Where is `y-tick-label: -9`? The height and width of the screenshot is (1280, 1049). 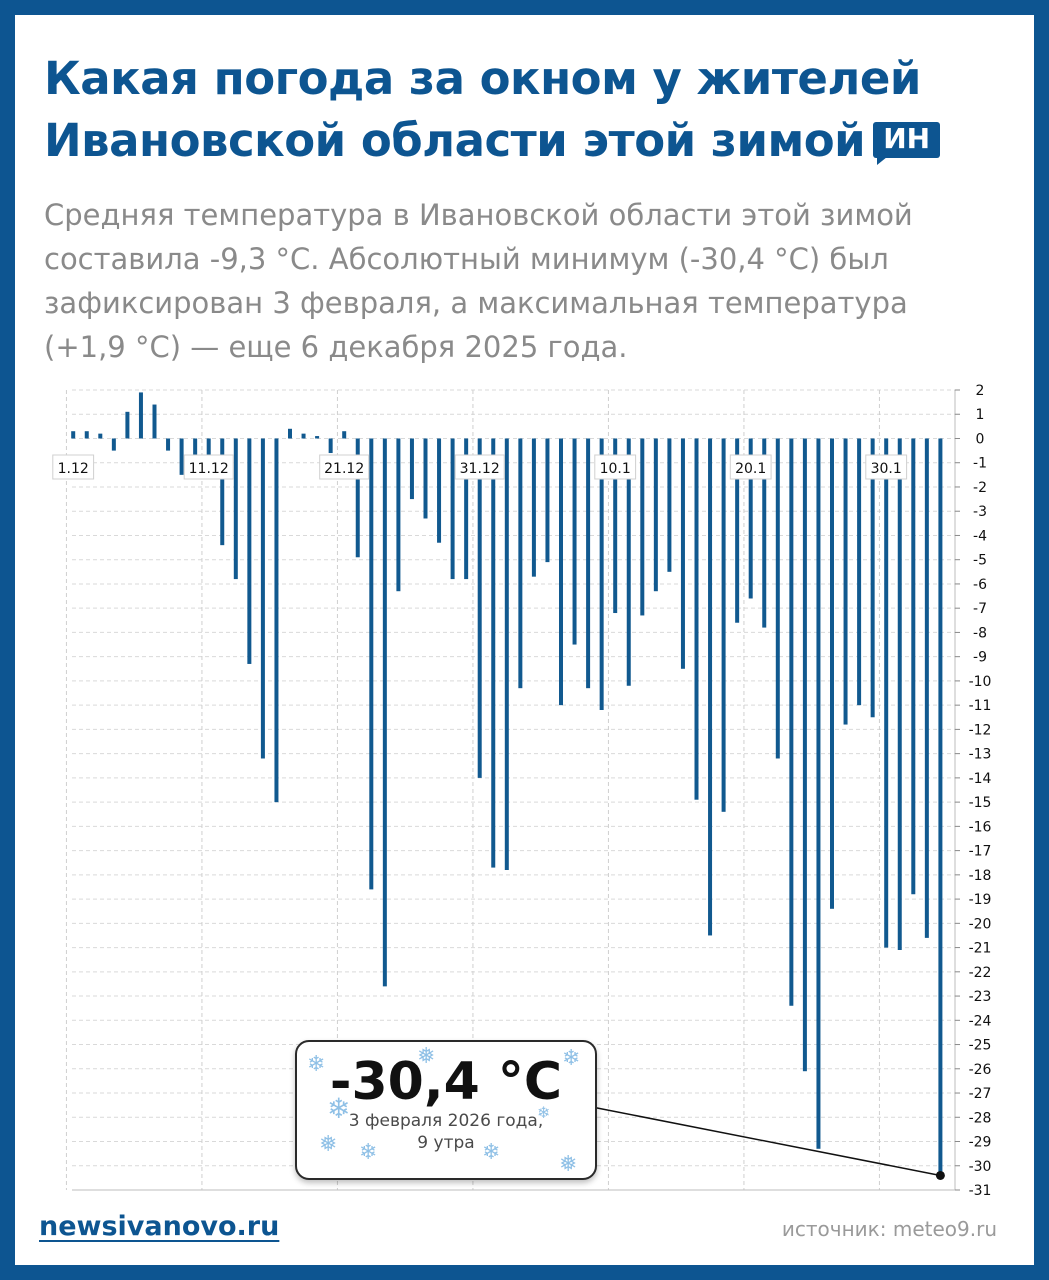 y-tick-label: -9 is located at coordinates (980, 658).